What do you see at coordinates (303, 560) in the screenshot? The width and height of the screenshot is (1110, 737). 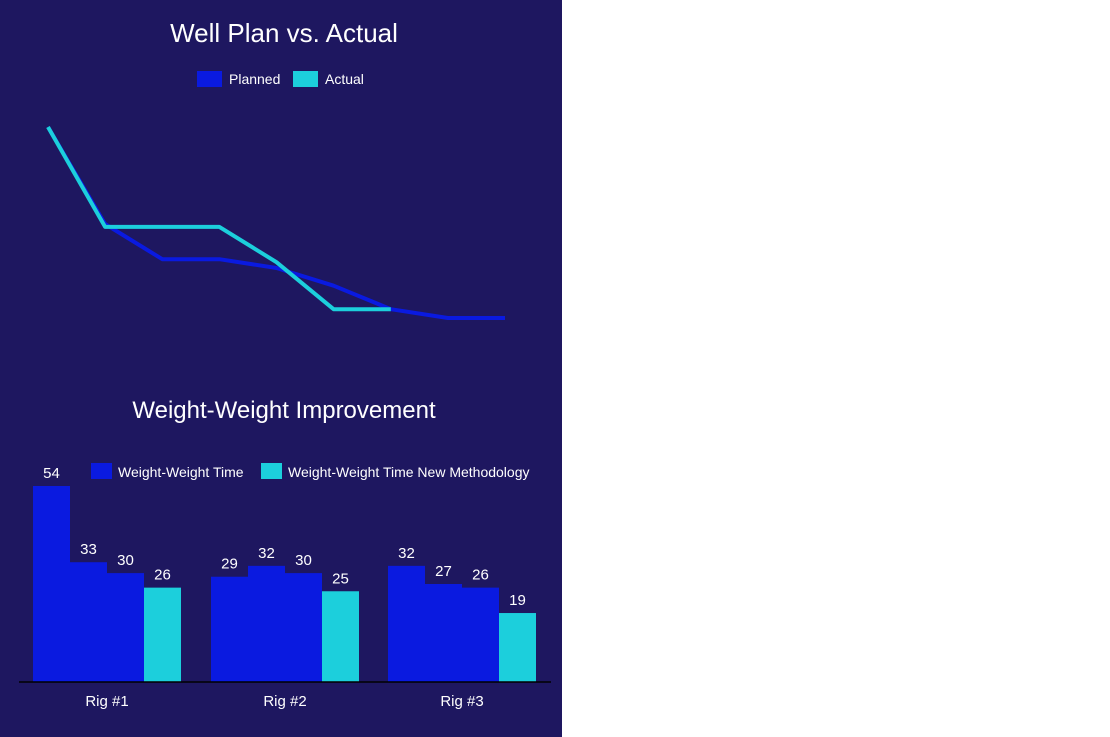 I see `data-label-rig2-3: 30` at bounding box center [303, 560].